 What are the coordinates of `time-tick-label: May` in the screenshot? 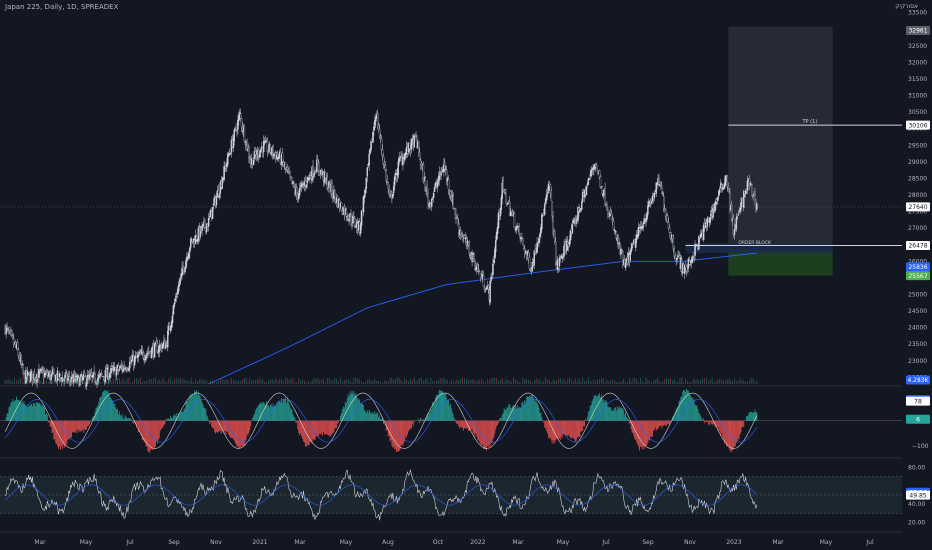 It's located at (826, 542).